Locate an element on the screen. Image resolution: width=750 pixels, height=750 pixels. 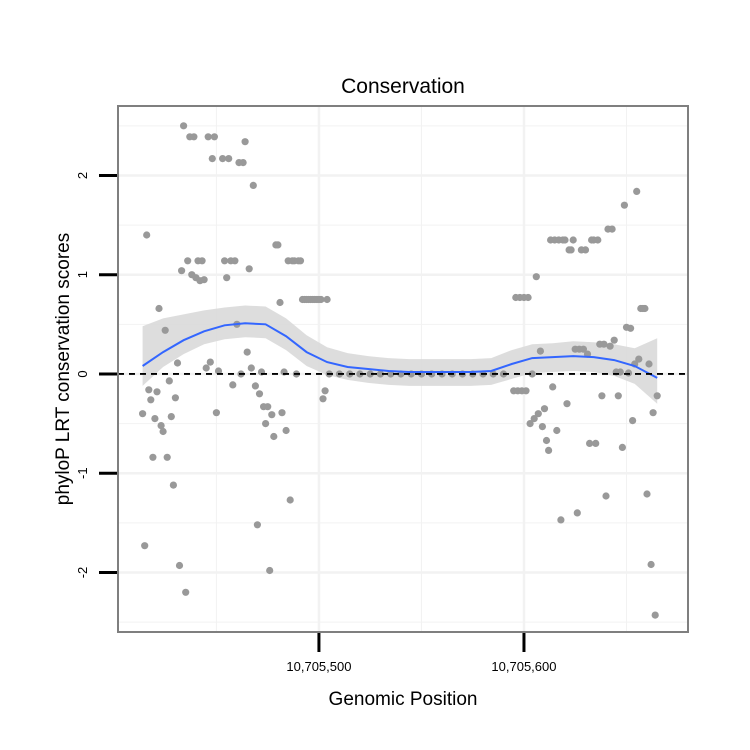
confidence-ribbon-group is located at coordinates (400, 354).